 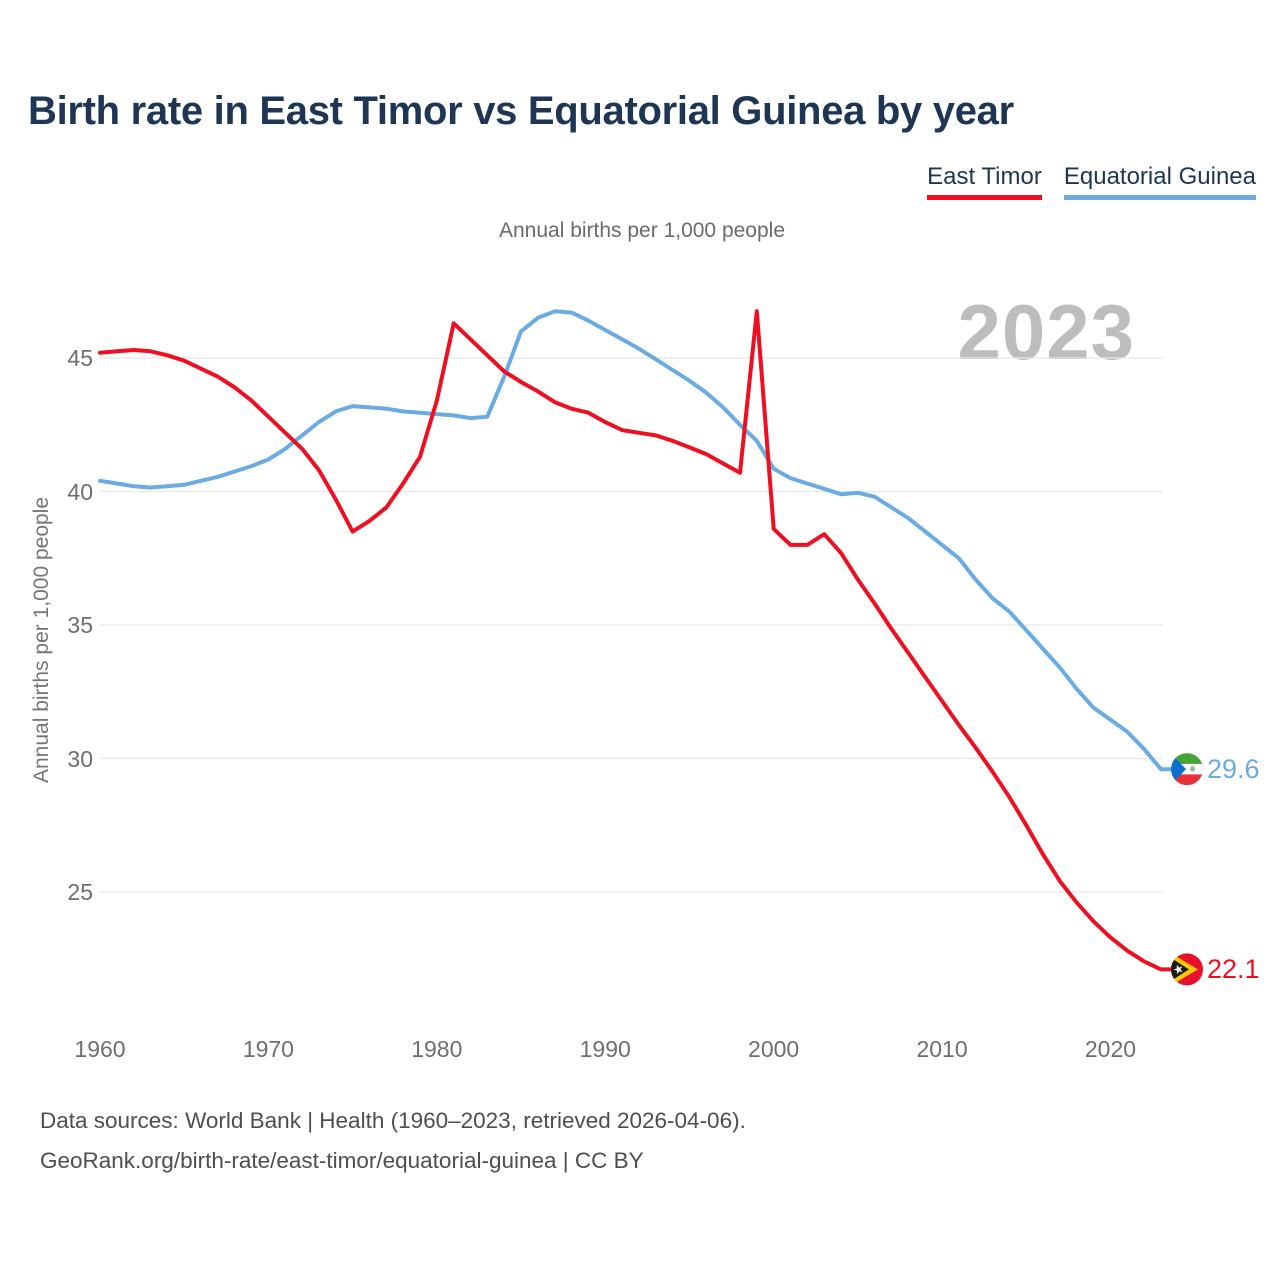 I want to click on x-tick-label: 2020, so click(x=1110, y=1049).